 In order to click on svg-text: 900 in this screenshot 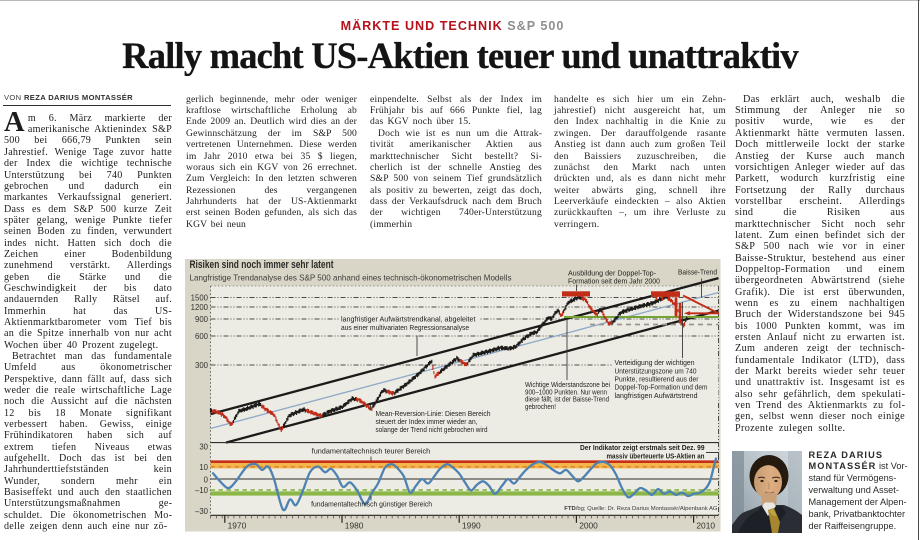, I will do `click(202, 319)`.